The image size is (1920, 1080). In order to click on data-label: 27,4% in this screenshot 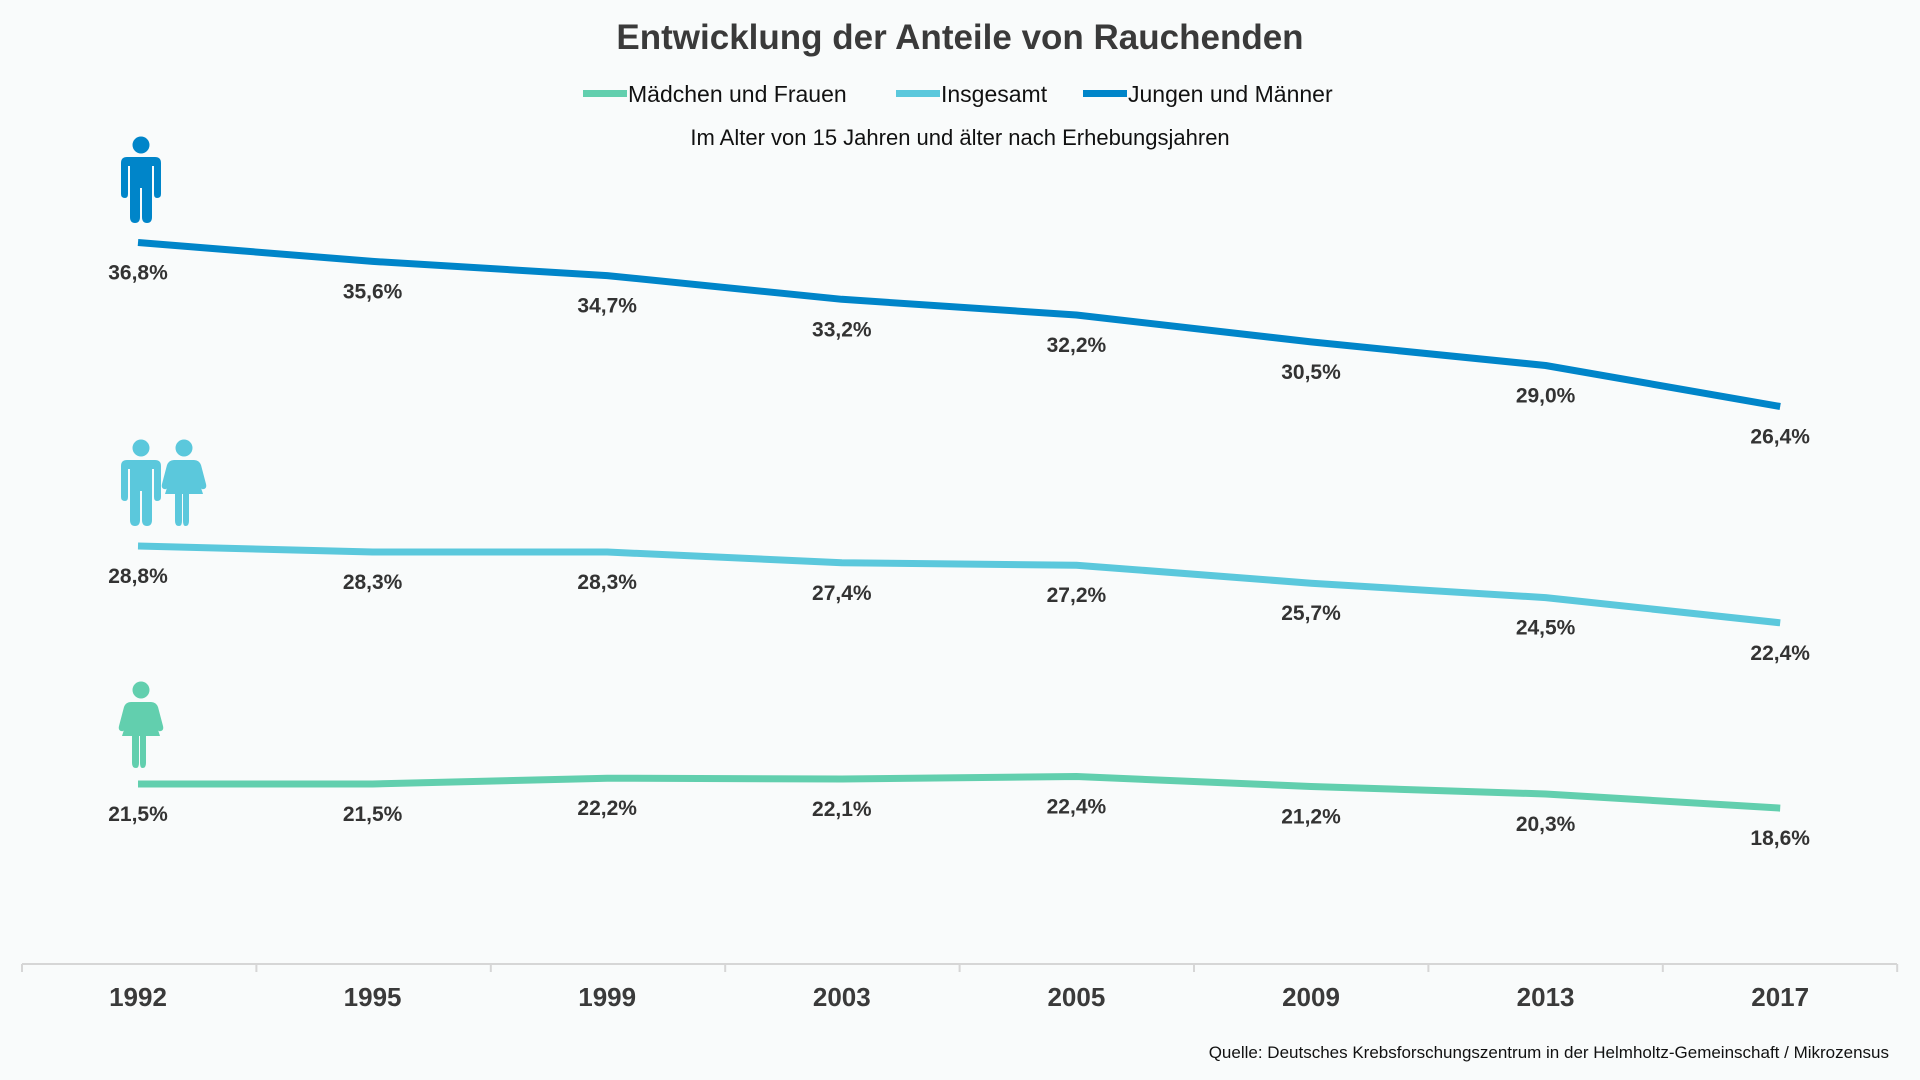, I will do `click(842, 593)`.